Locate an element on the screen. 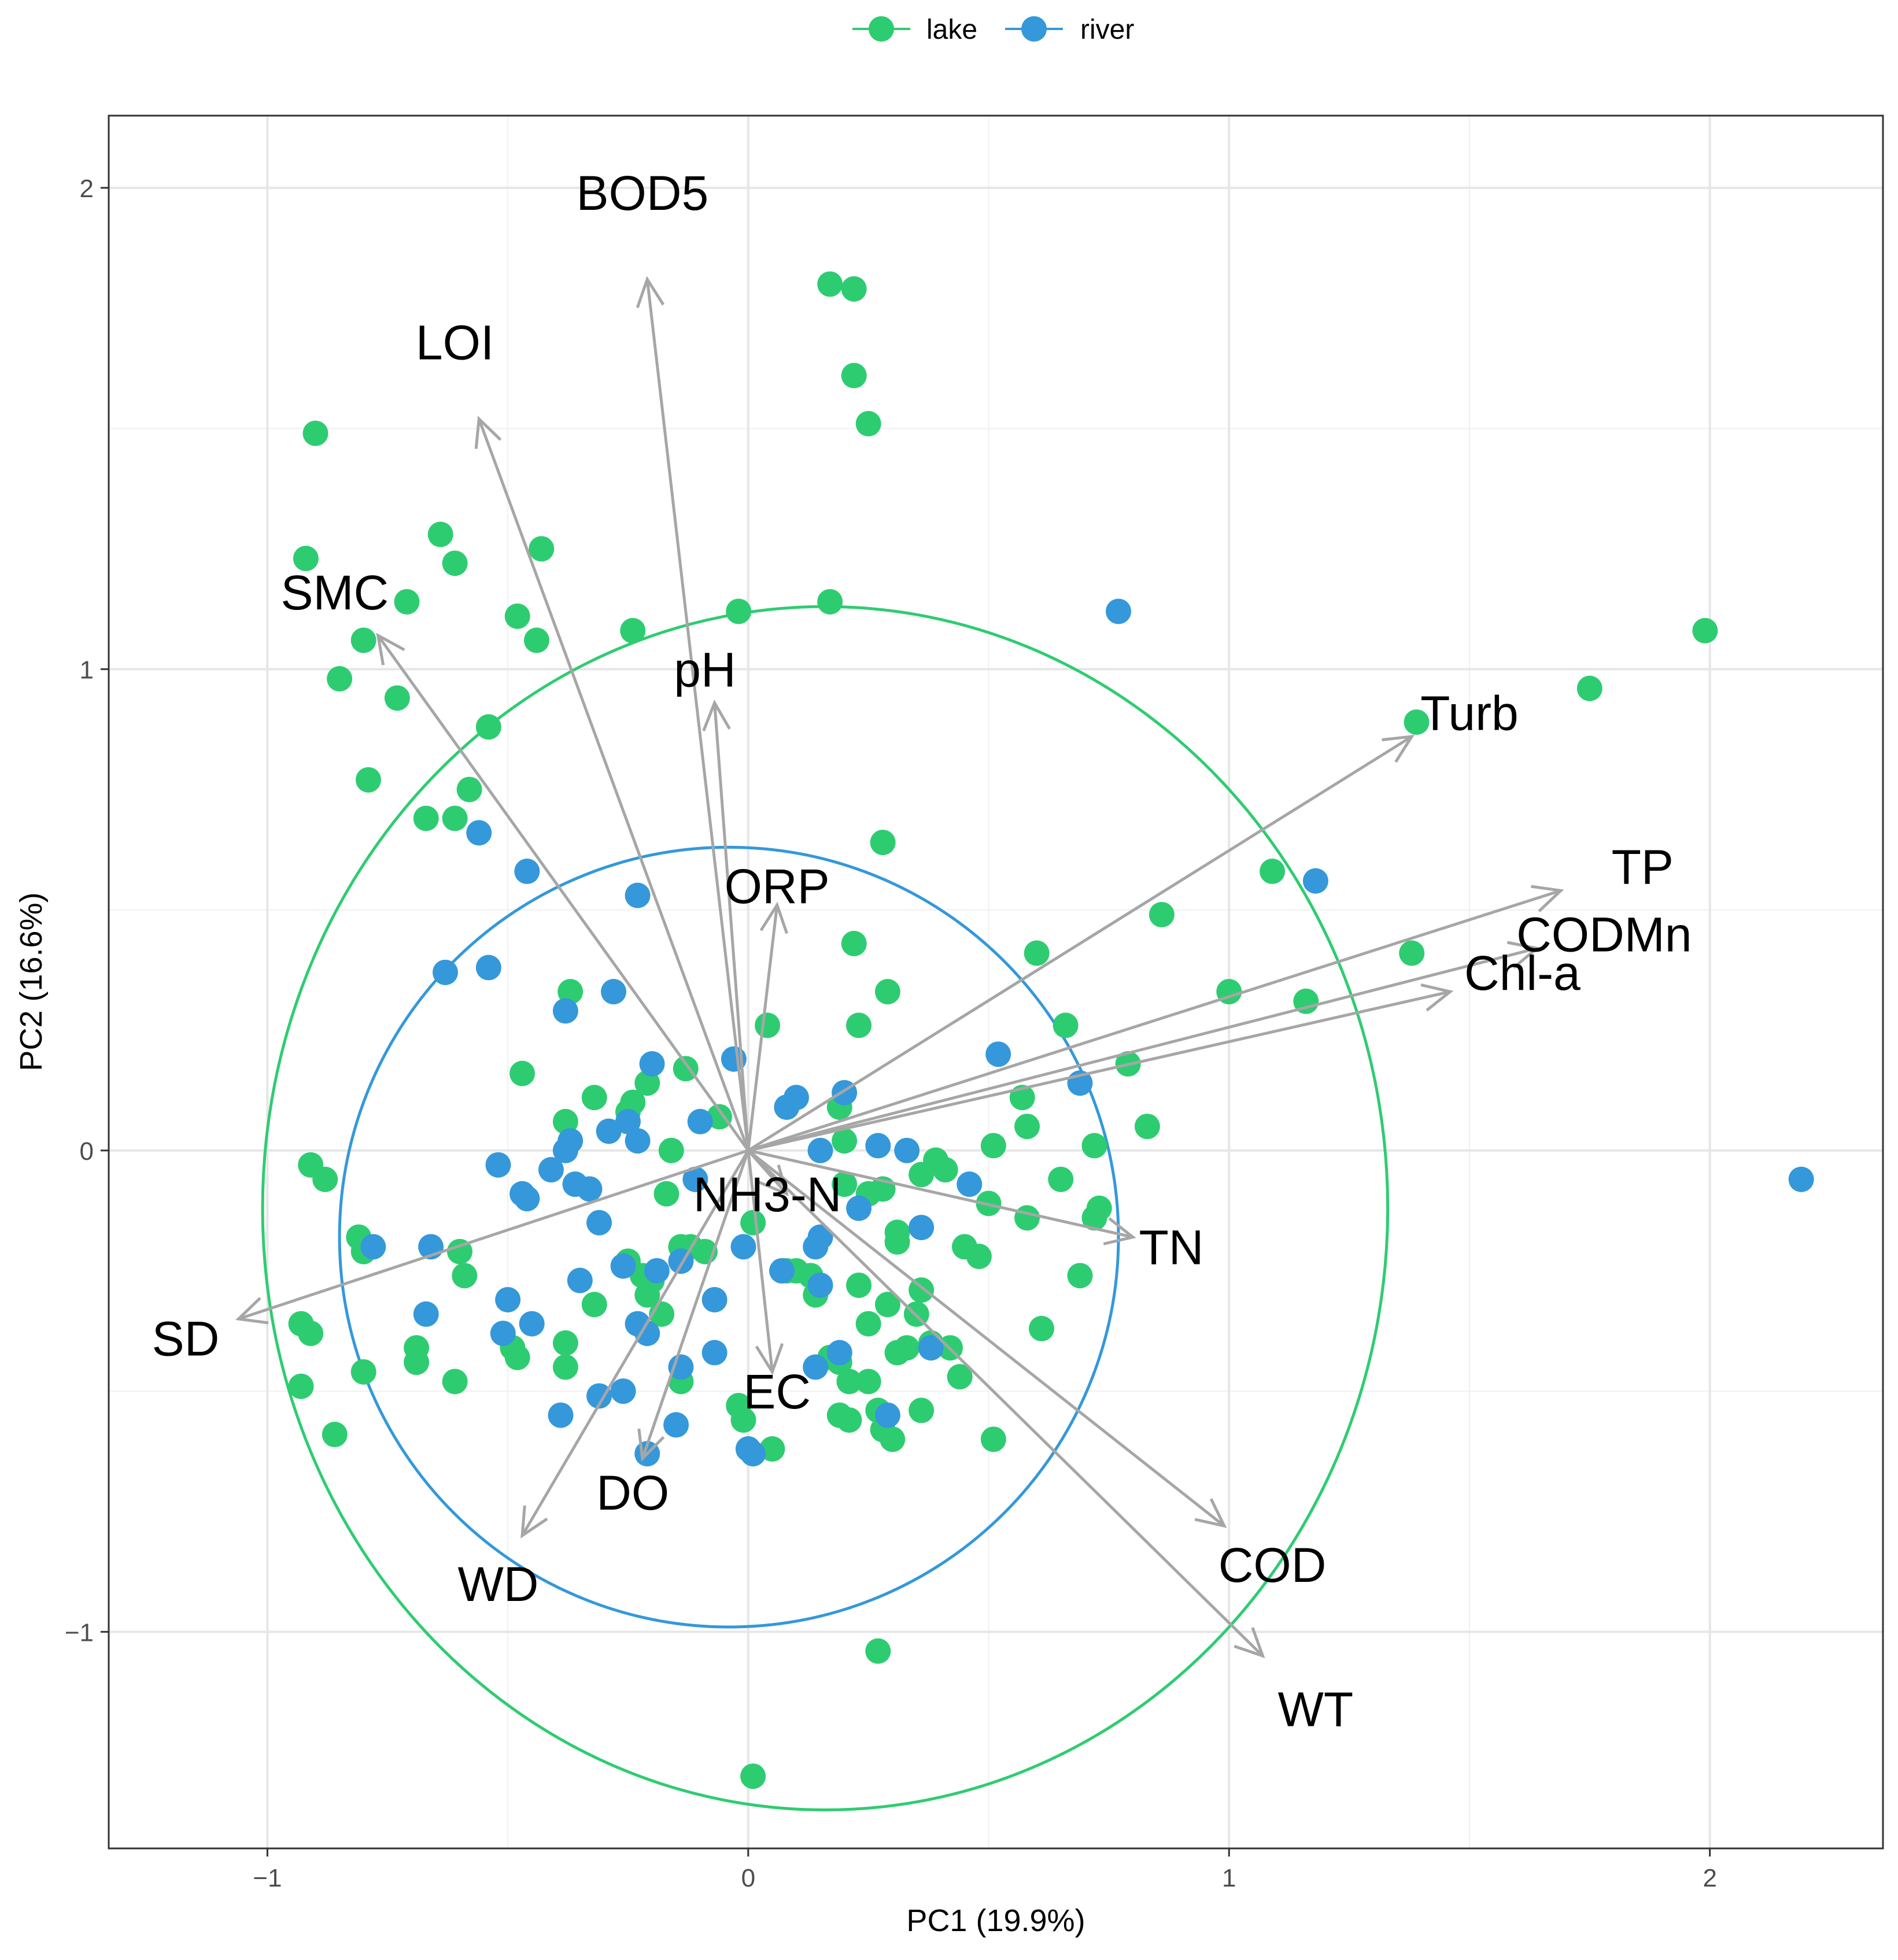  vector-label-ec: EC is located at coordinates (777, 1391).